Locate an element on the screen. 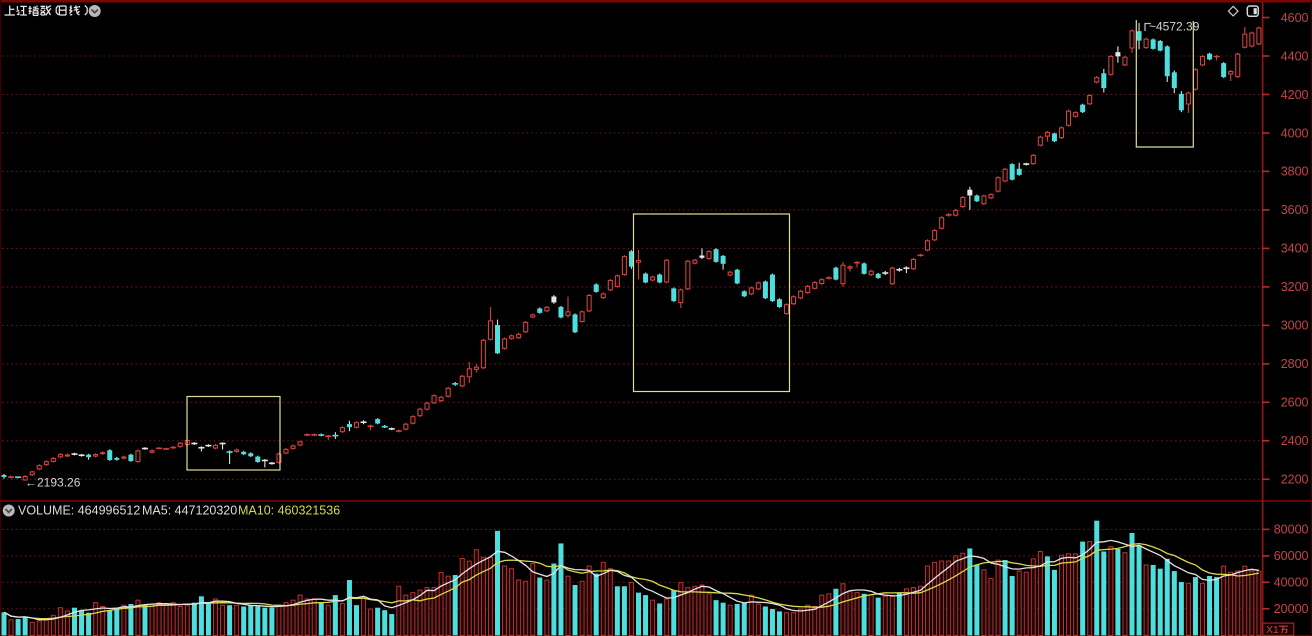  svg-text: 40000 is located at coordinates (1291, 583).